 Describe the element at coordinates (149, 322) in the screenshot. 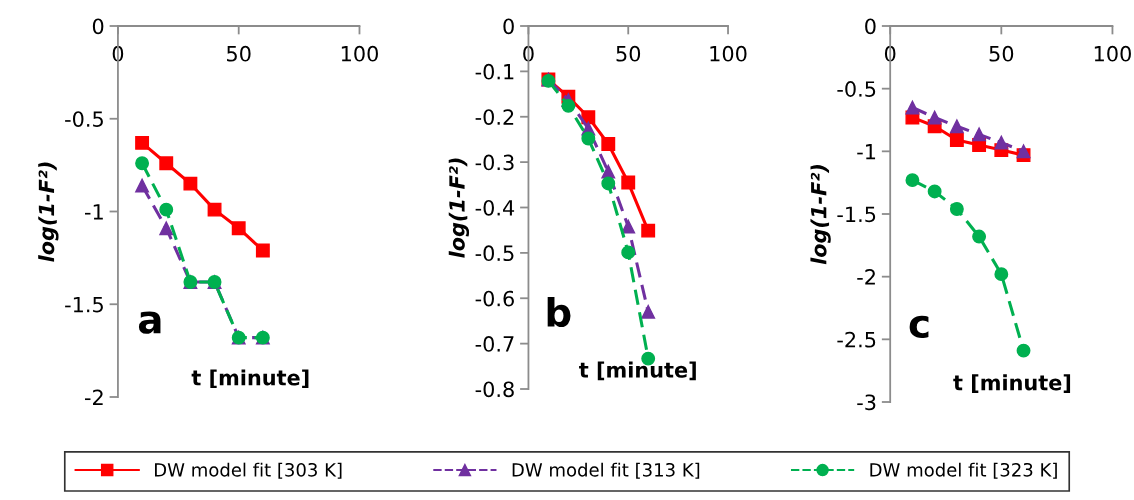

I see `annotation: a` at that location.